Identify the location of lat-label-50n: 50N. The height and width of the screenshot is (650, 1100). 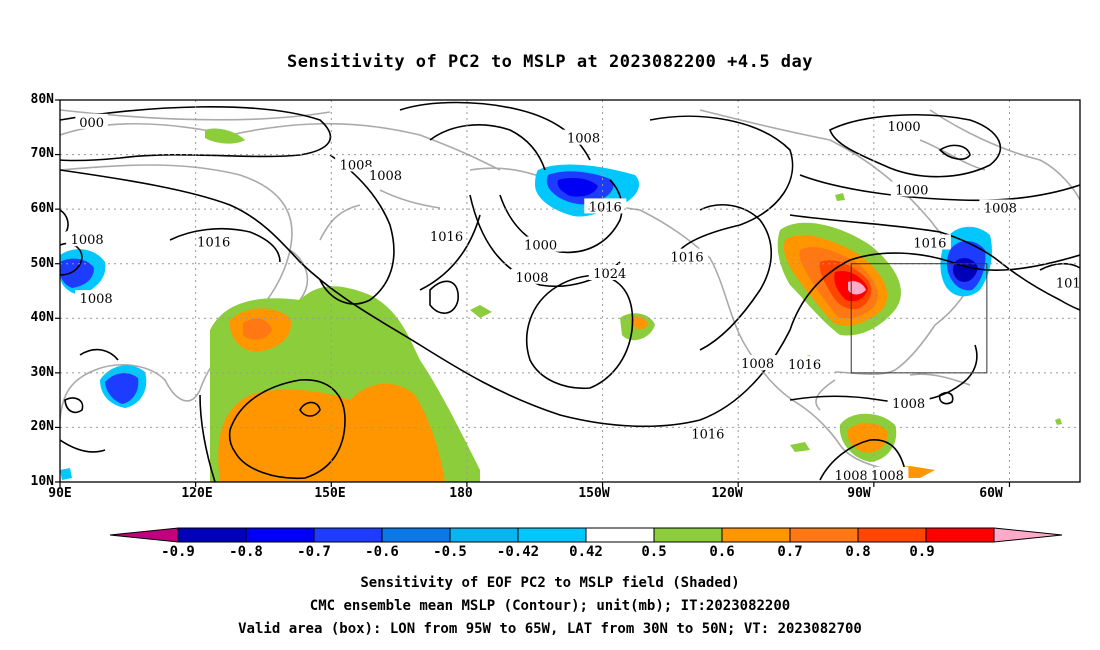
(42, 263).